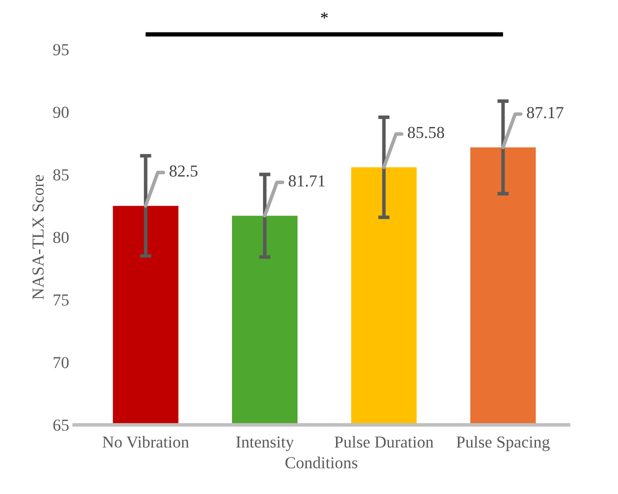  What do you see at coordinates (426, 132) in the screenshot?
I see `data-label: 85.58` at bounding box center [426, 132].